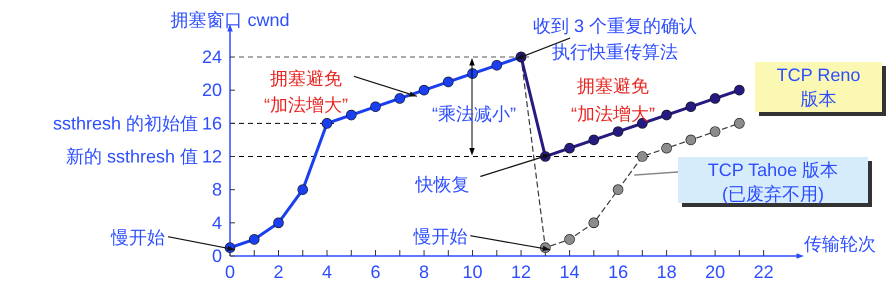  I want to click on annotation: 执行快重传算法, so click(615, 52).